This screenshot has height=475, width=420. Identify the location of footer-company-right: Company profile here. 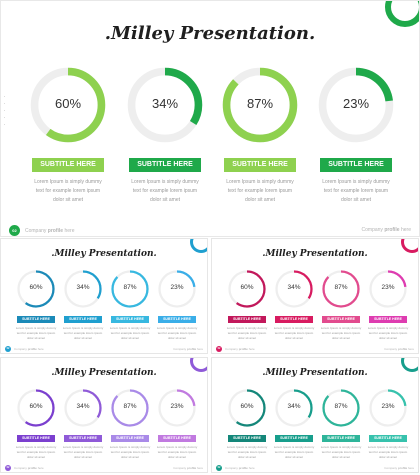
(399, 349).